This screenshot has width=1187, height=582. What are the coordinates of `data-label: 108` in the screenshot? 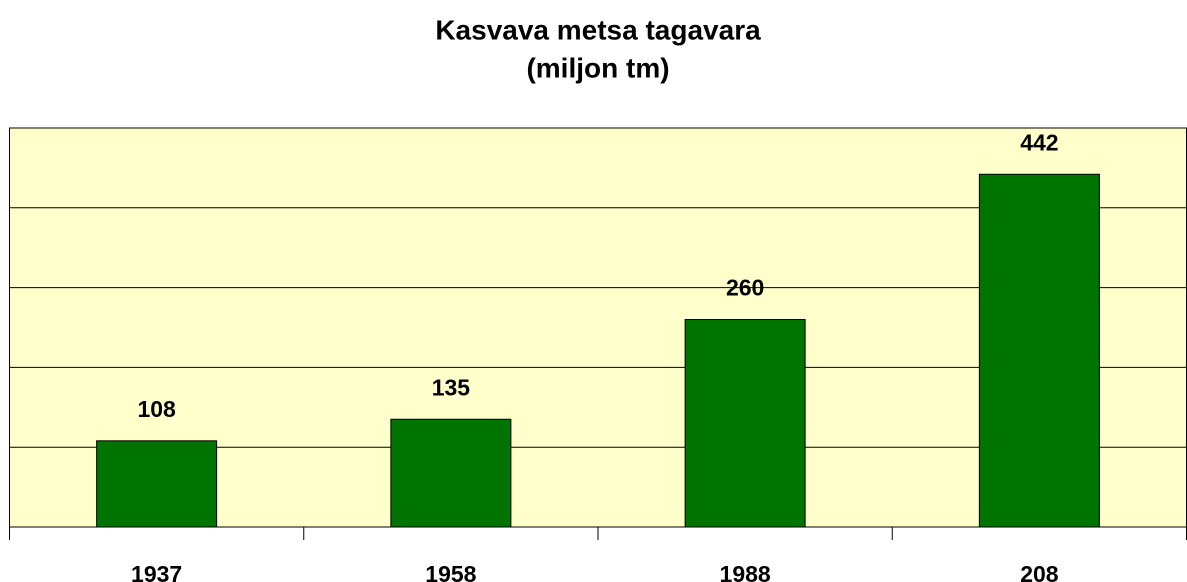 It's located at (156, 409).